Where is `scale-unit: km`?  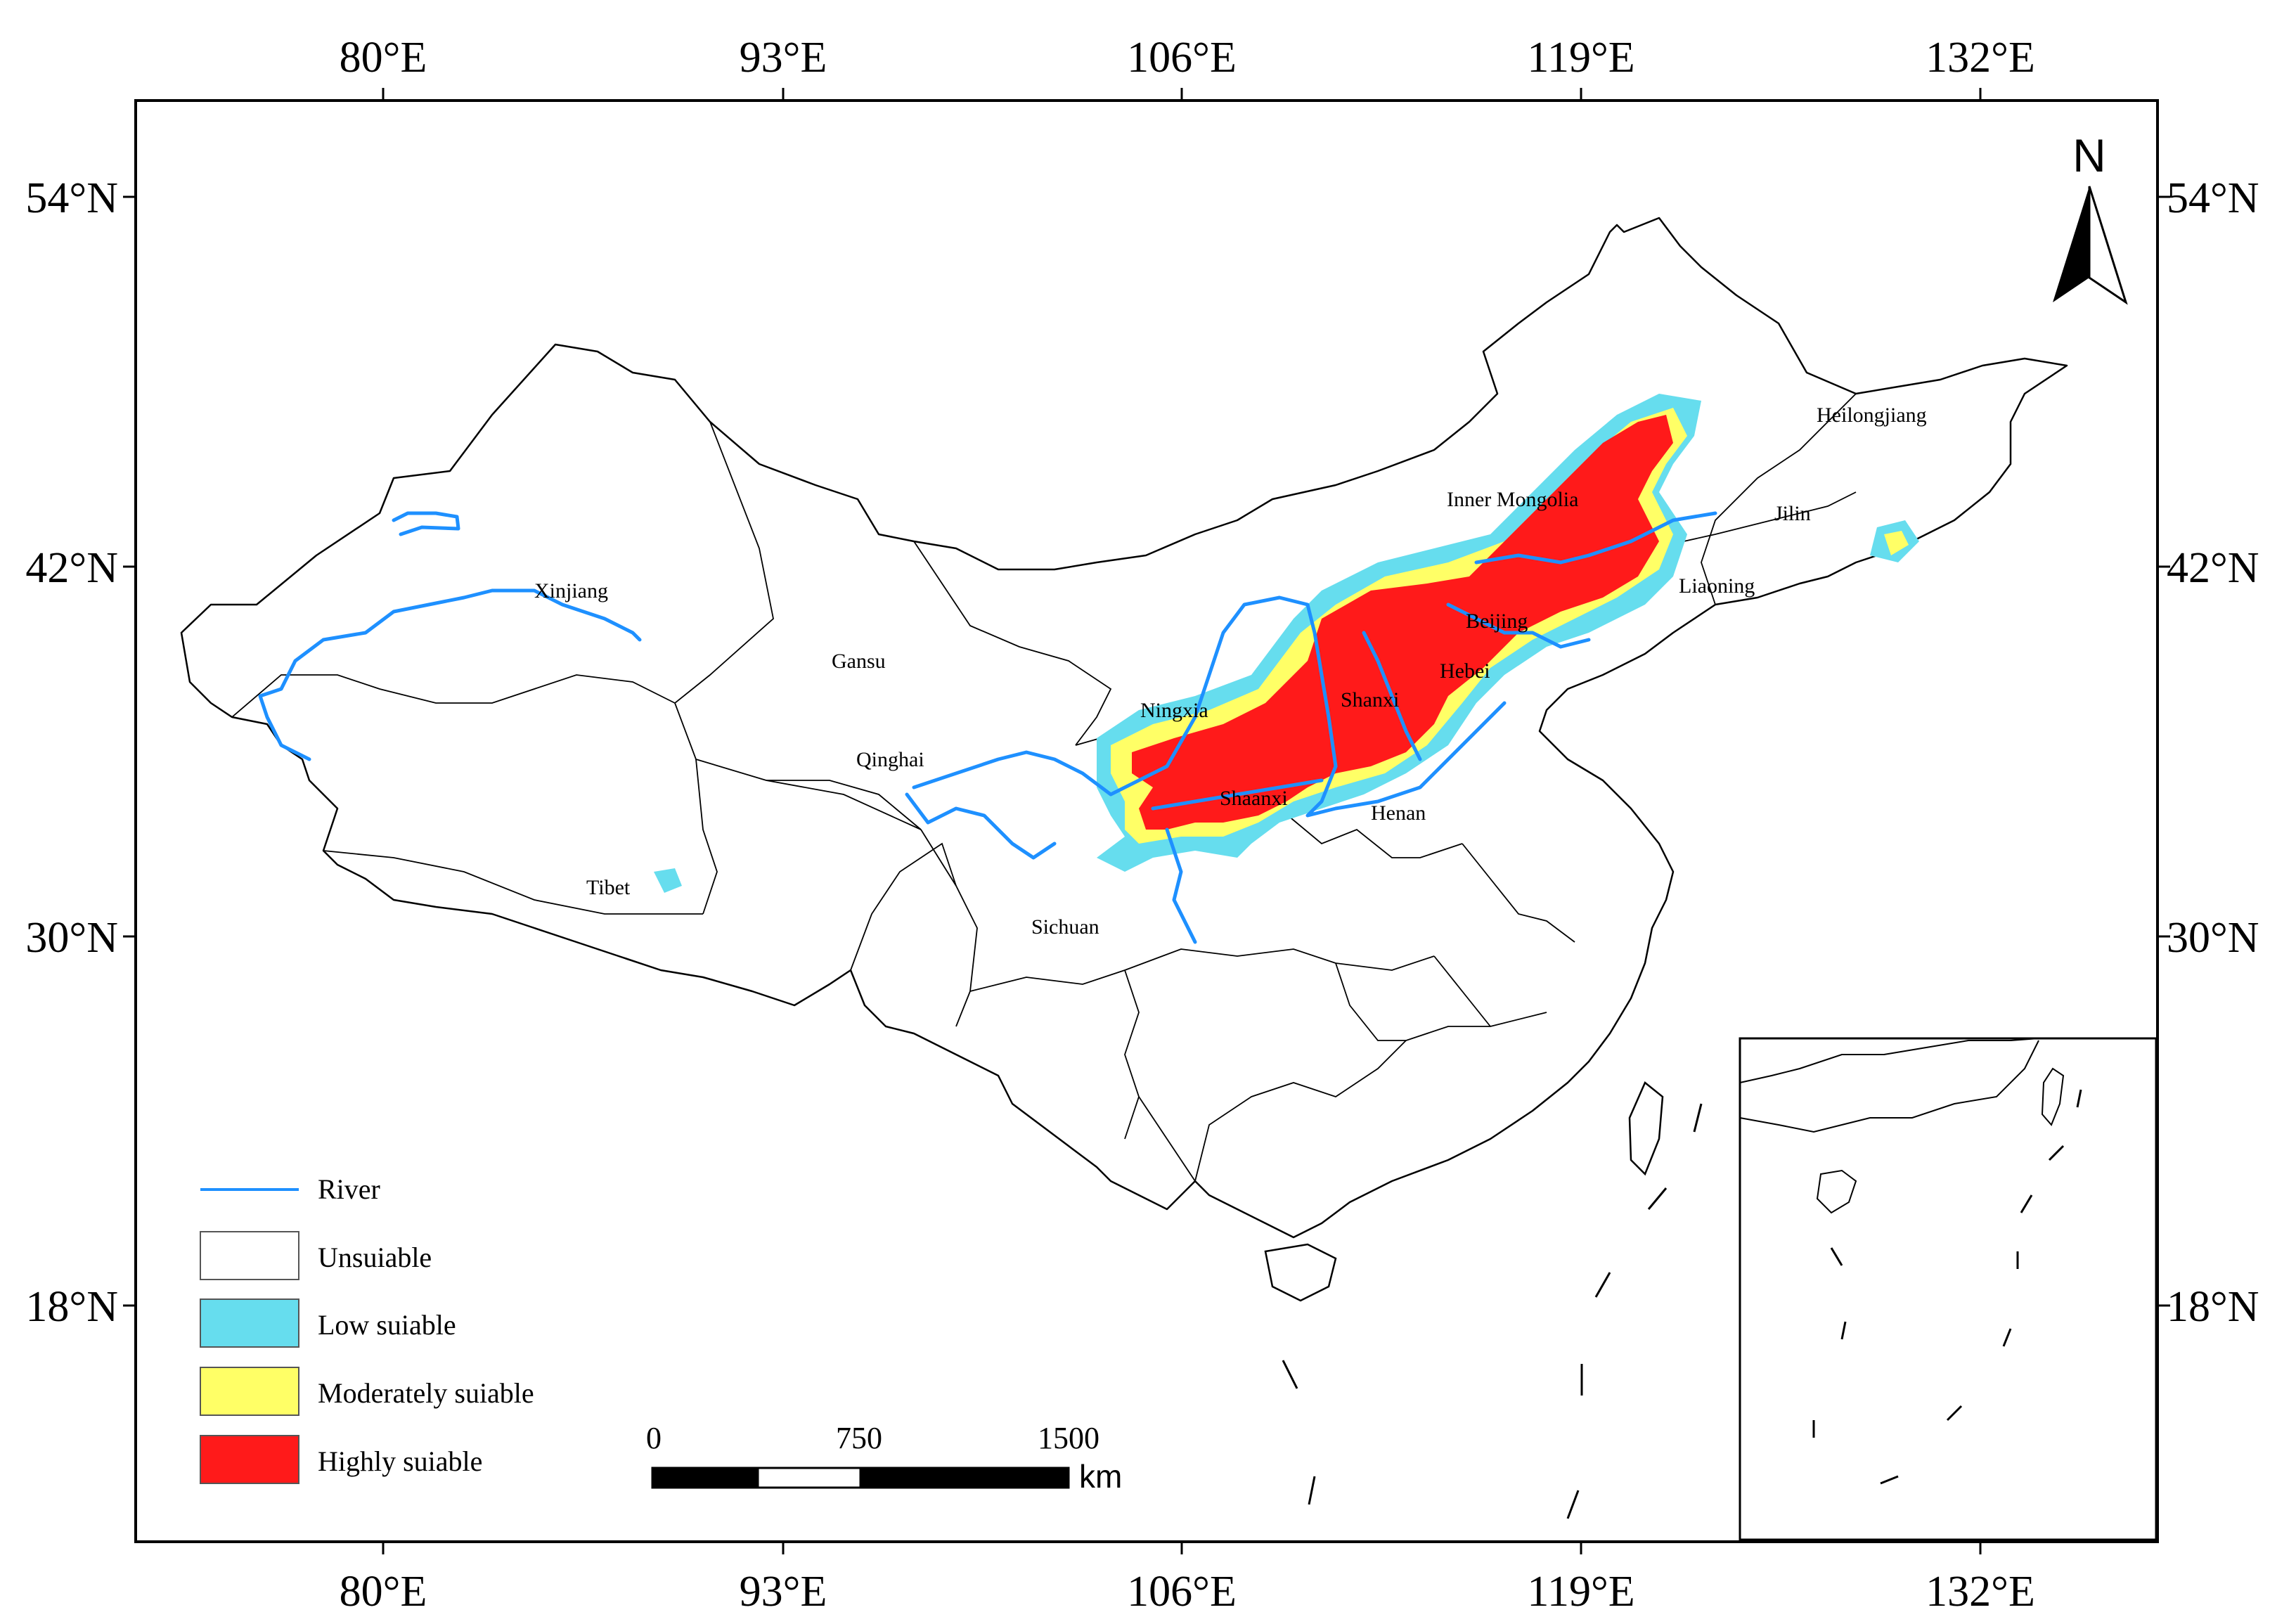 scale-unit: km is located at coordinates (1100, 1476).